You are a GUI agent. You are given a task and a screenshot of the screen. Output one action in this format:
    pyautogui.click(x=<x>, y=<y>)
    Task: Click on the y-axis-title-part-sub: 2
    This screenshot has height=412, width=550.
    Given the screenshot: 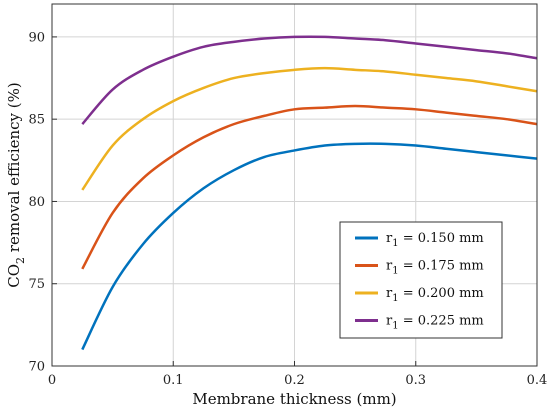 What is the action you would take?
    pyautogui.click(x=20, y=260)
    